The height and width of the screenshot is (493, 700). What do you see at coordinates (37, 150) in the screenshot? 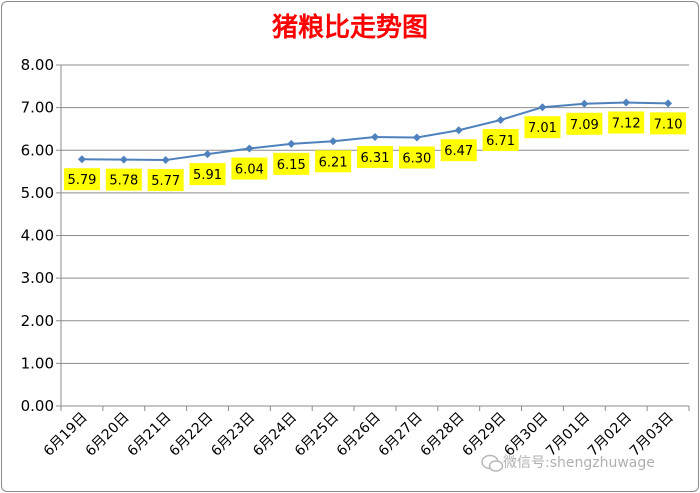
I see `y-tick-label: 6.00` at bounding box center [37, 150].